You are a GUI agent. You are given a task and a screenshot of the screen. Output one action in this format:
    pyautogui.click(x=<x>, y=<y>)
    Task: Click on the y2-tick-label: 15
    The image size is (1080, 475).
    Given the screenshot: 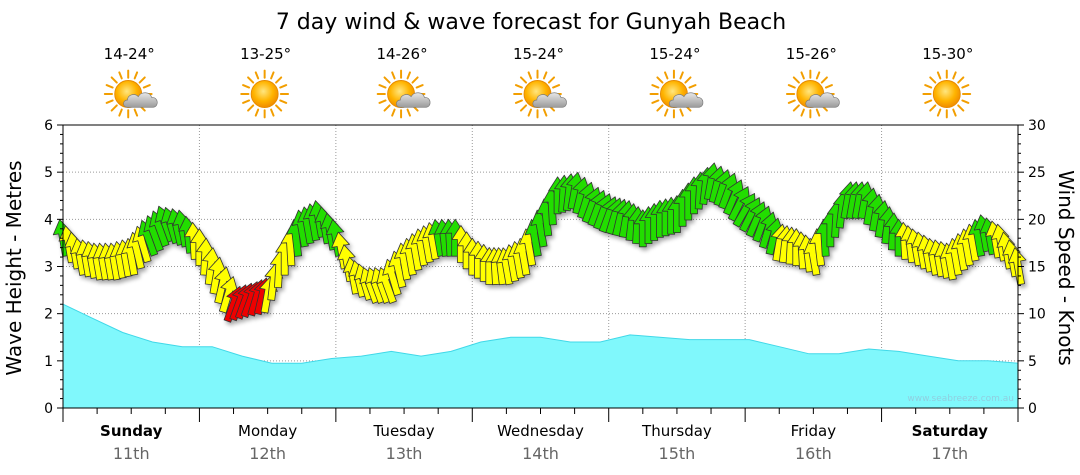 What is the action you would take?
    pyautogui.click(x=1037, y=268)
    